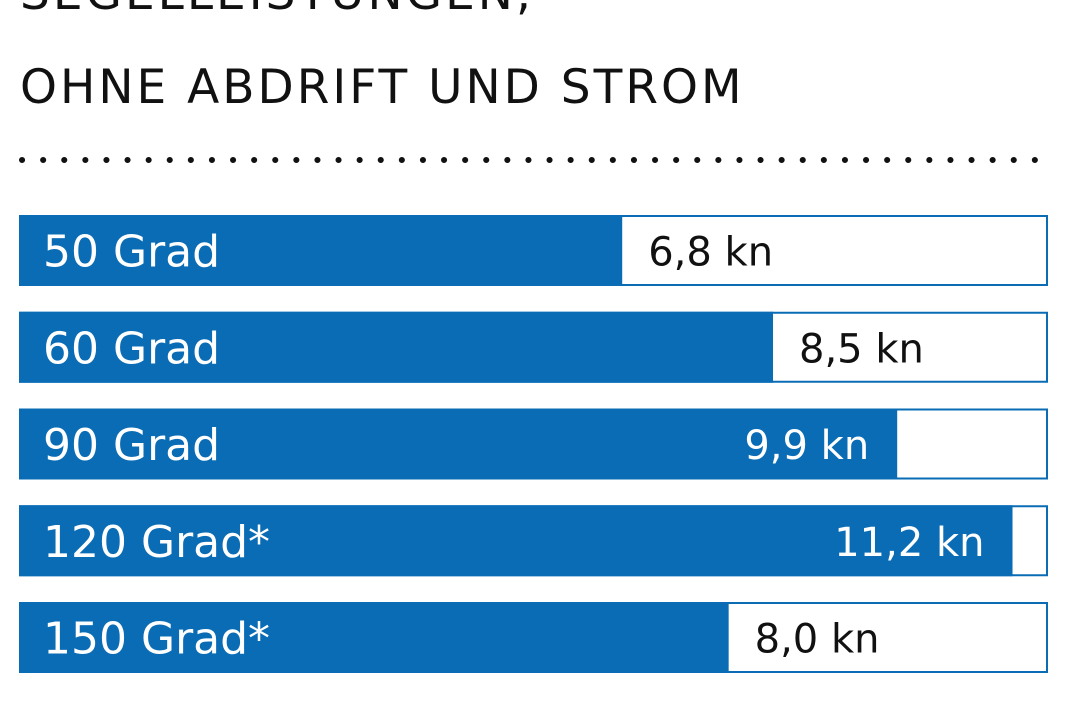  Describe the element at coordinates (806, 446) in the screenshot. I see `value-label: 9,9 kn` at that location.